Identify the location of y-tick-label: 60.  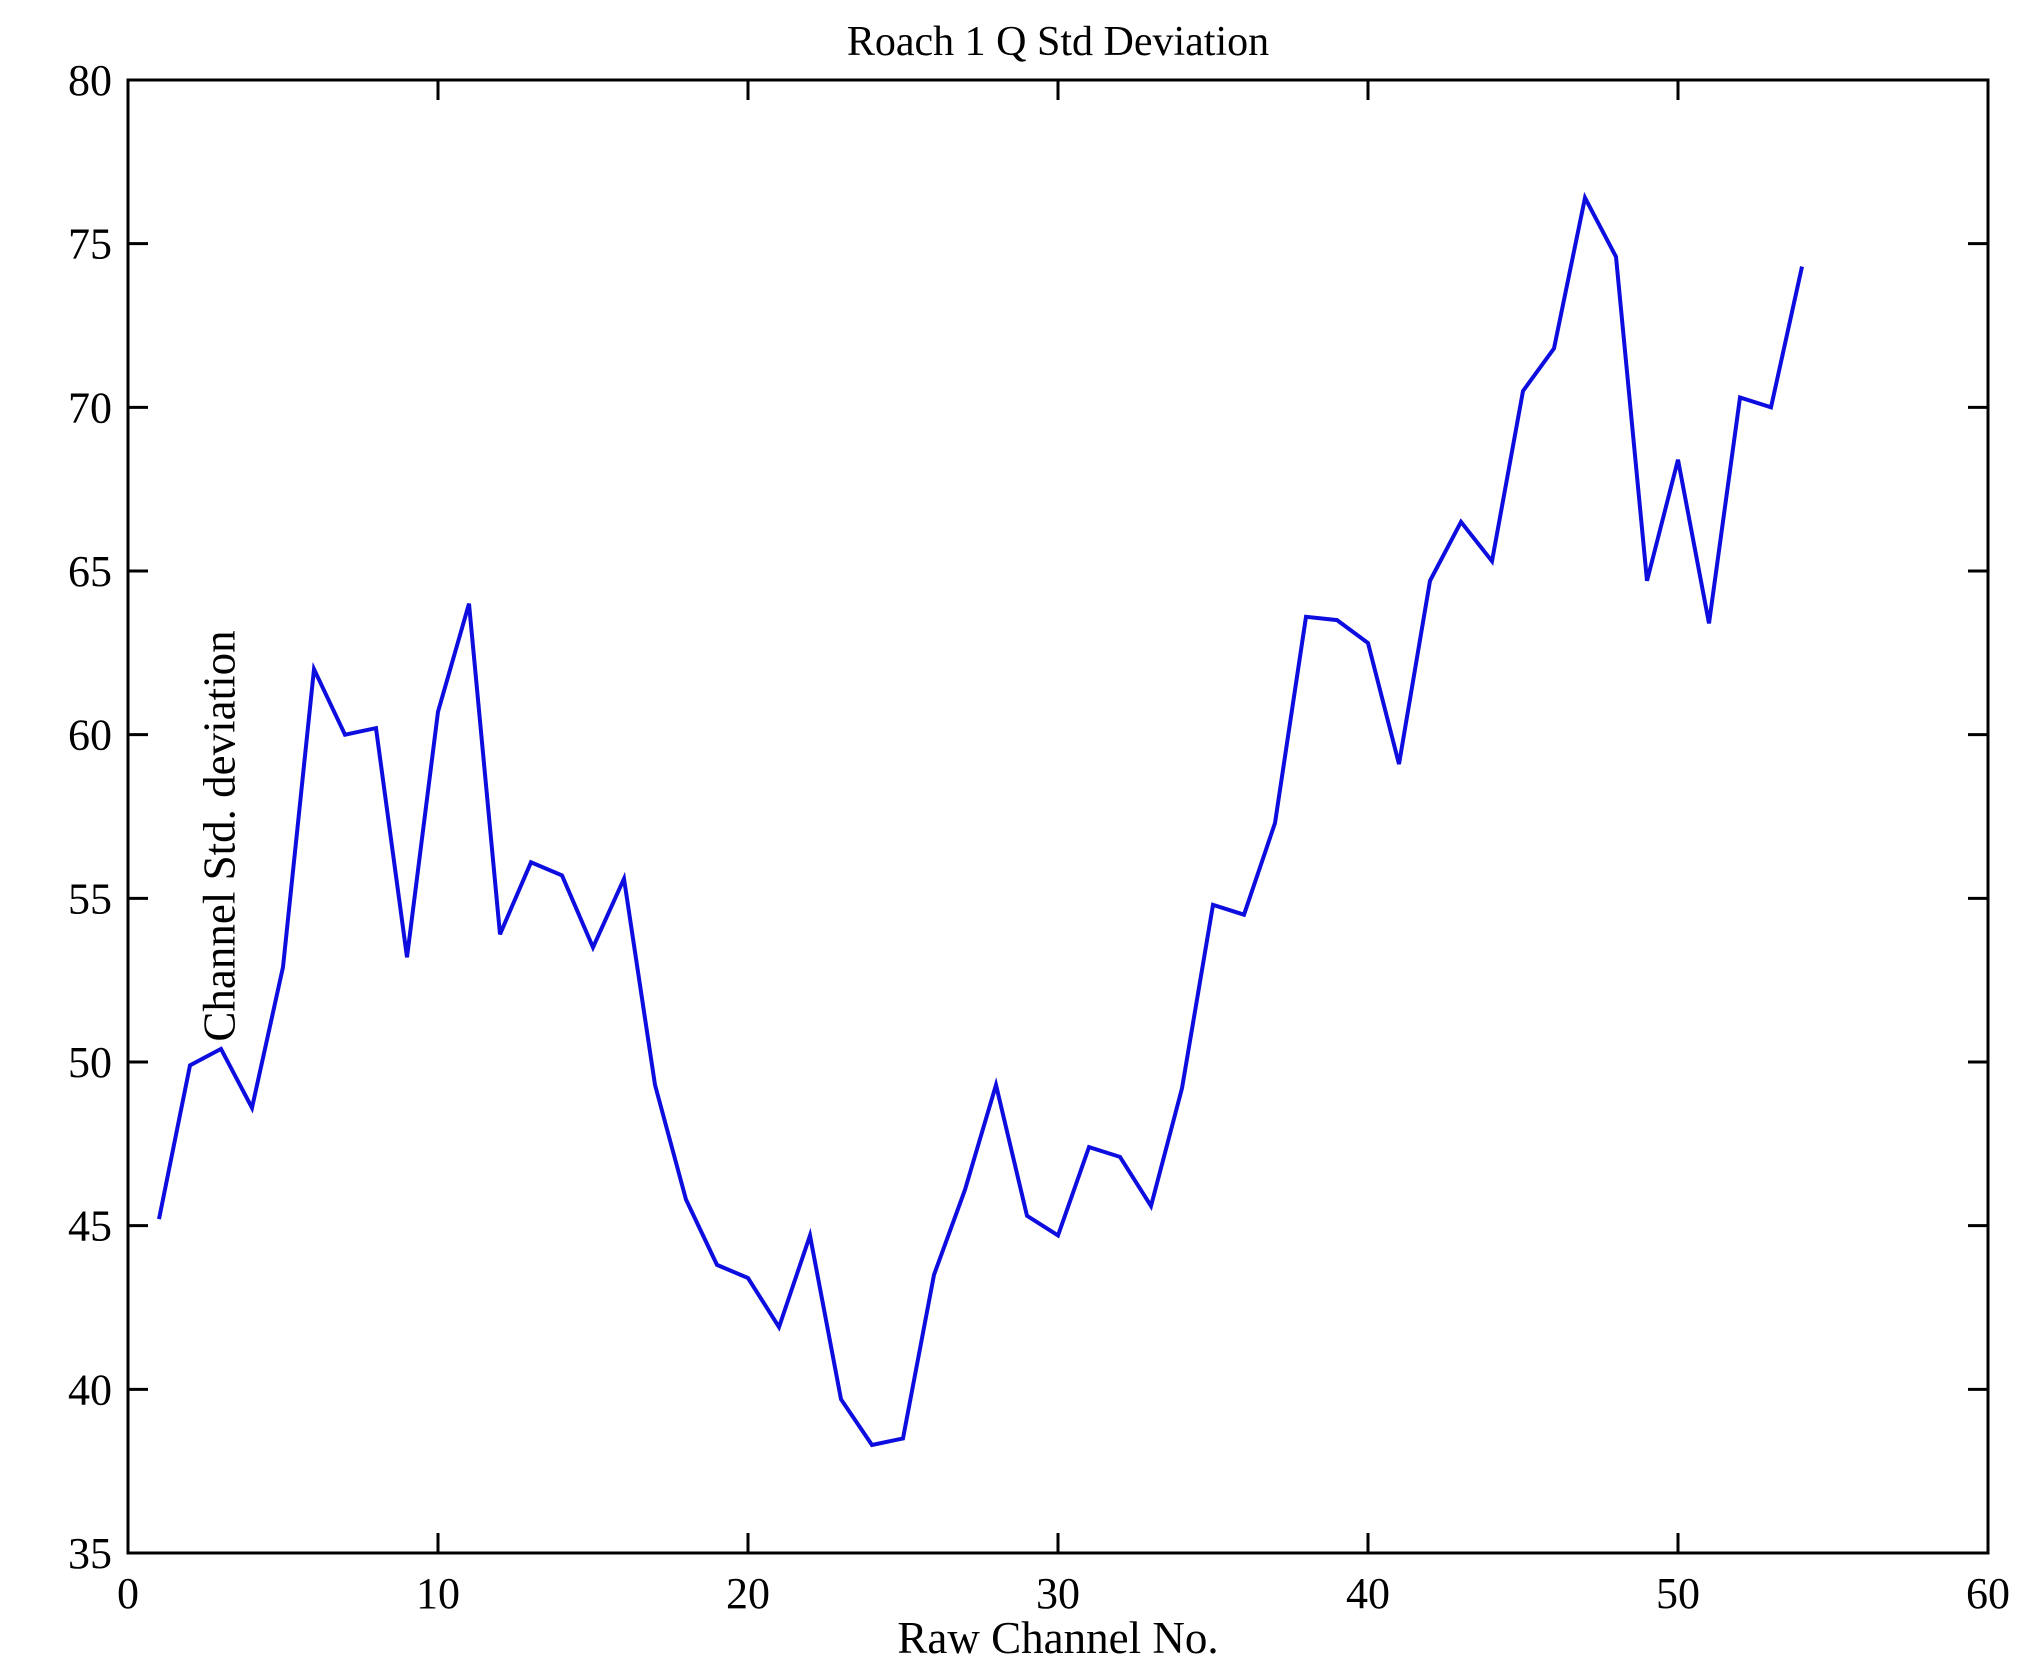
(90, 735).